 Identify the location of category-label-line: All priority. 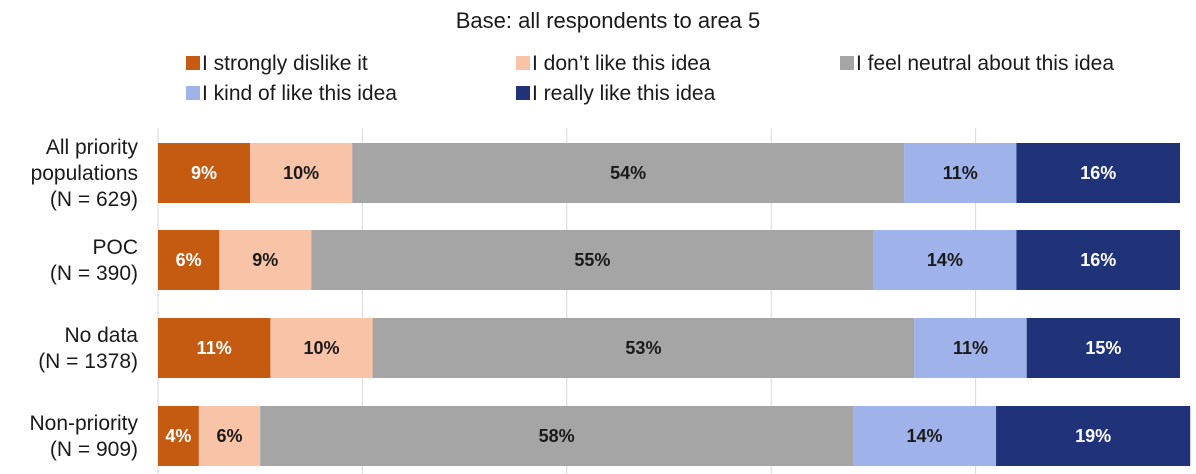
(92, 147).